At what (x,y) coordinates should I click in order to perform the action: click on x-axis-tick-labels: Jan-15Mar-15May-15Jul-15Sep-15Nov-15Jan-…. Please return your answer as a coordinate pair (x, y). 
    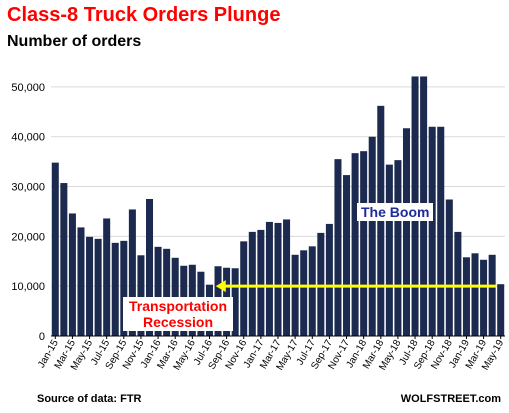
    Looking at the image, I should click on (271, 354).